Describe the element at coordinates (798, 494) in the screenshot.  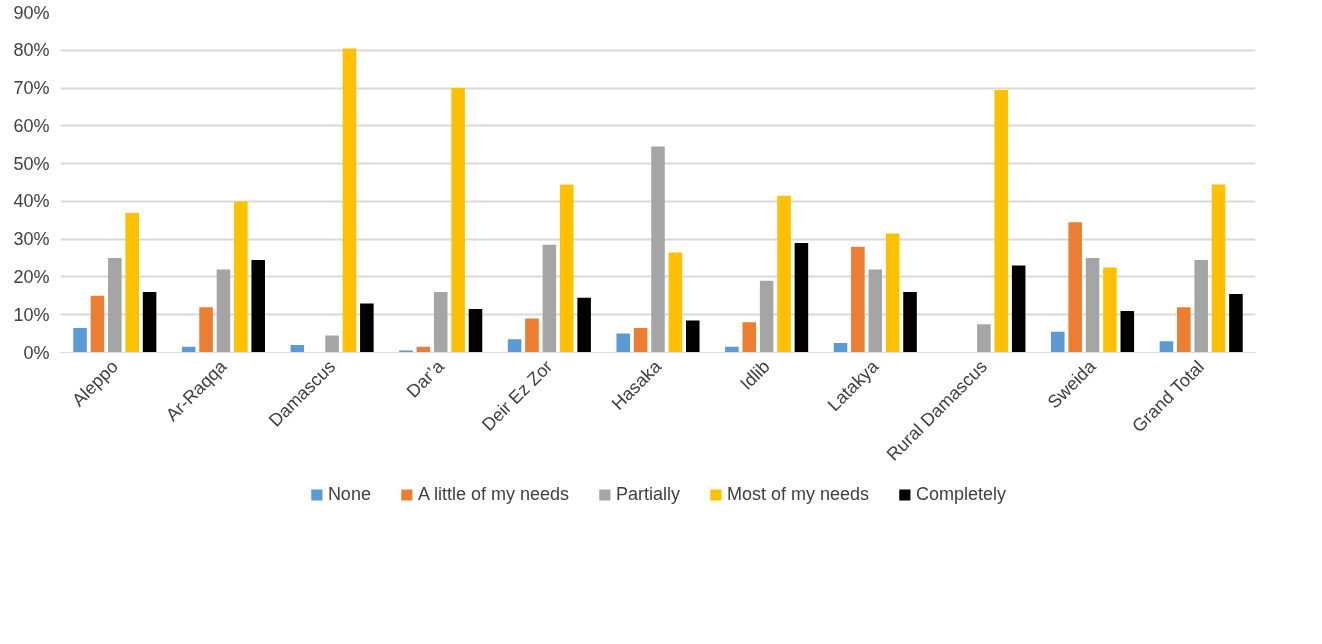
I see `legend-label: Most of my needs` at that location.